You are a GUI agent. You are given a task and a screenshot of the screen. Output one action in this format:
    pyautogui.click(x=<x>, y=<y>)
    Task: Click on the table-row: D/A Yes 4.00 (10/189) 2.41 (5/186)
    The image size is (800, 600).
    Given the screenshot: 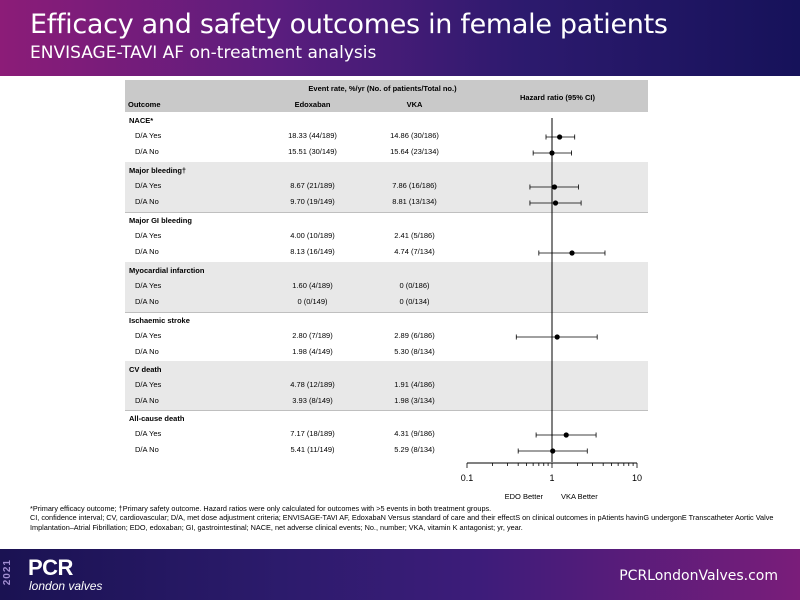 What is the action you would take?
    pyautogui.click(x=295, y=237)
    